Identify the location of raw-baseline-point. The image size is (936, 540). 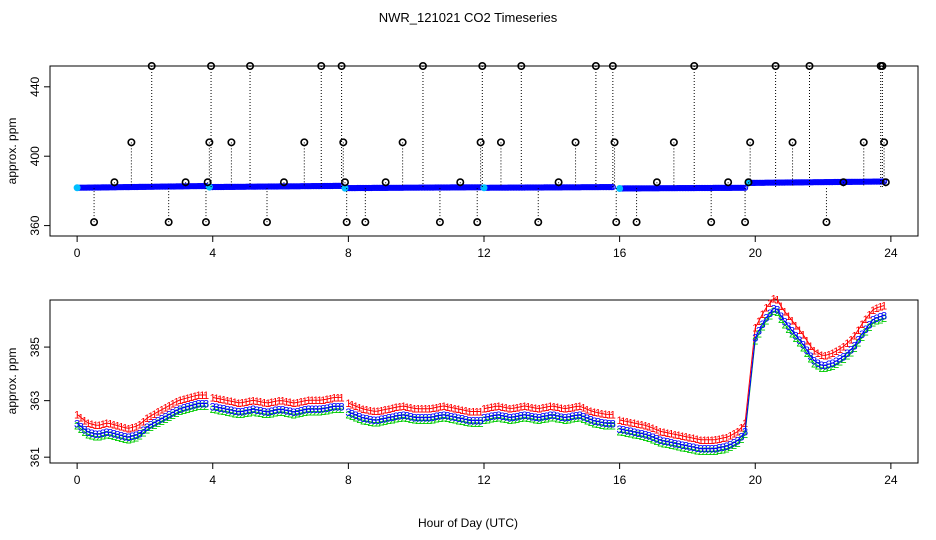
(745, 187).